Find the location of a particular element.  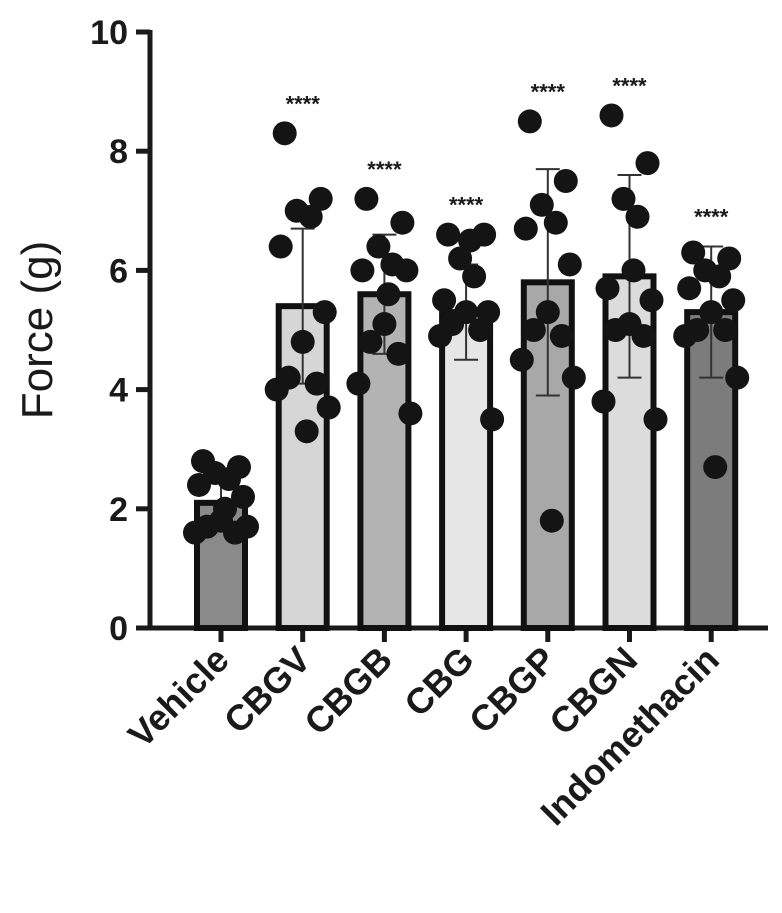

x-category-label: CBGV is located at coordinates (267, 690).